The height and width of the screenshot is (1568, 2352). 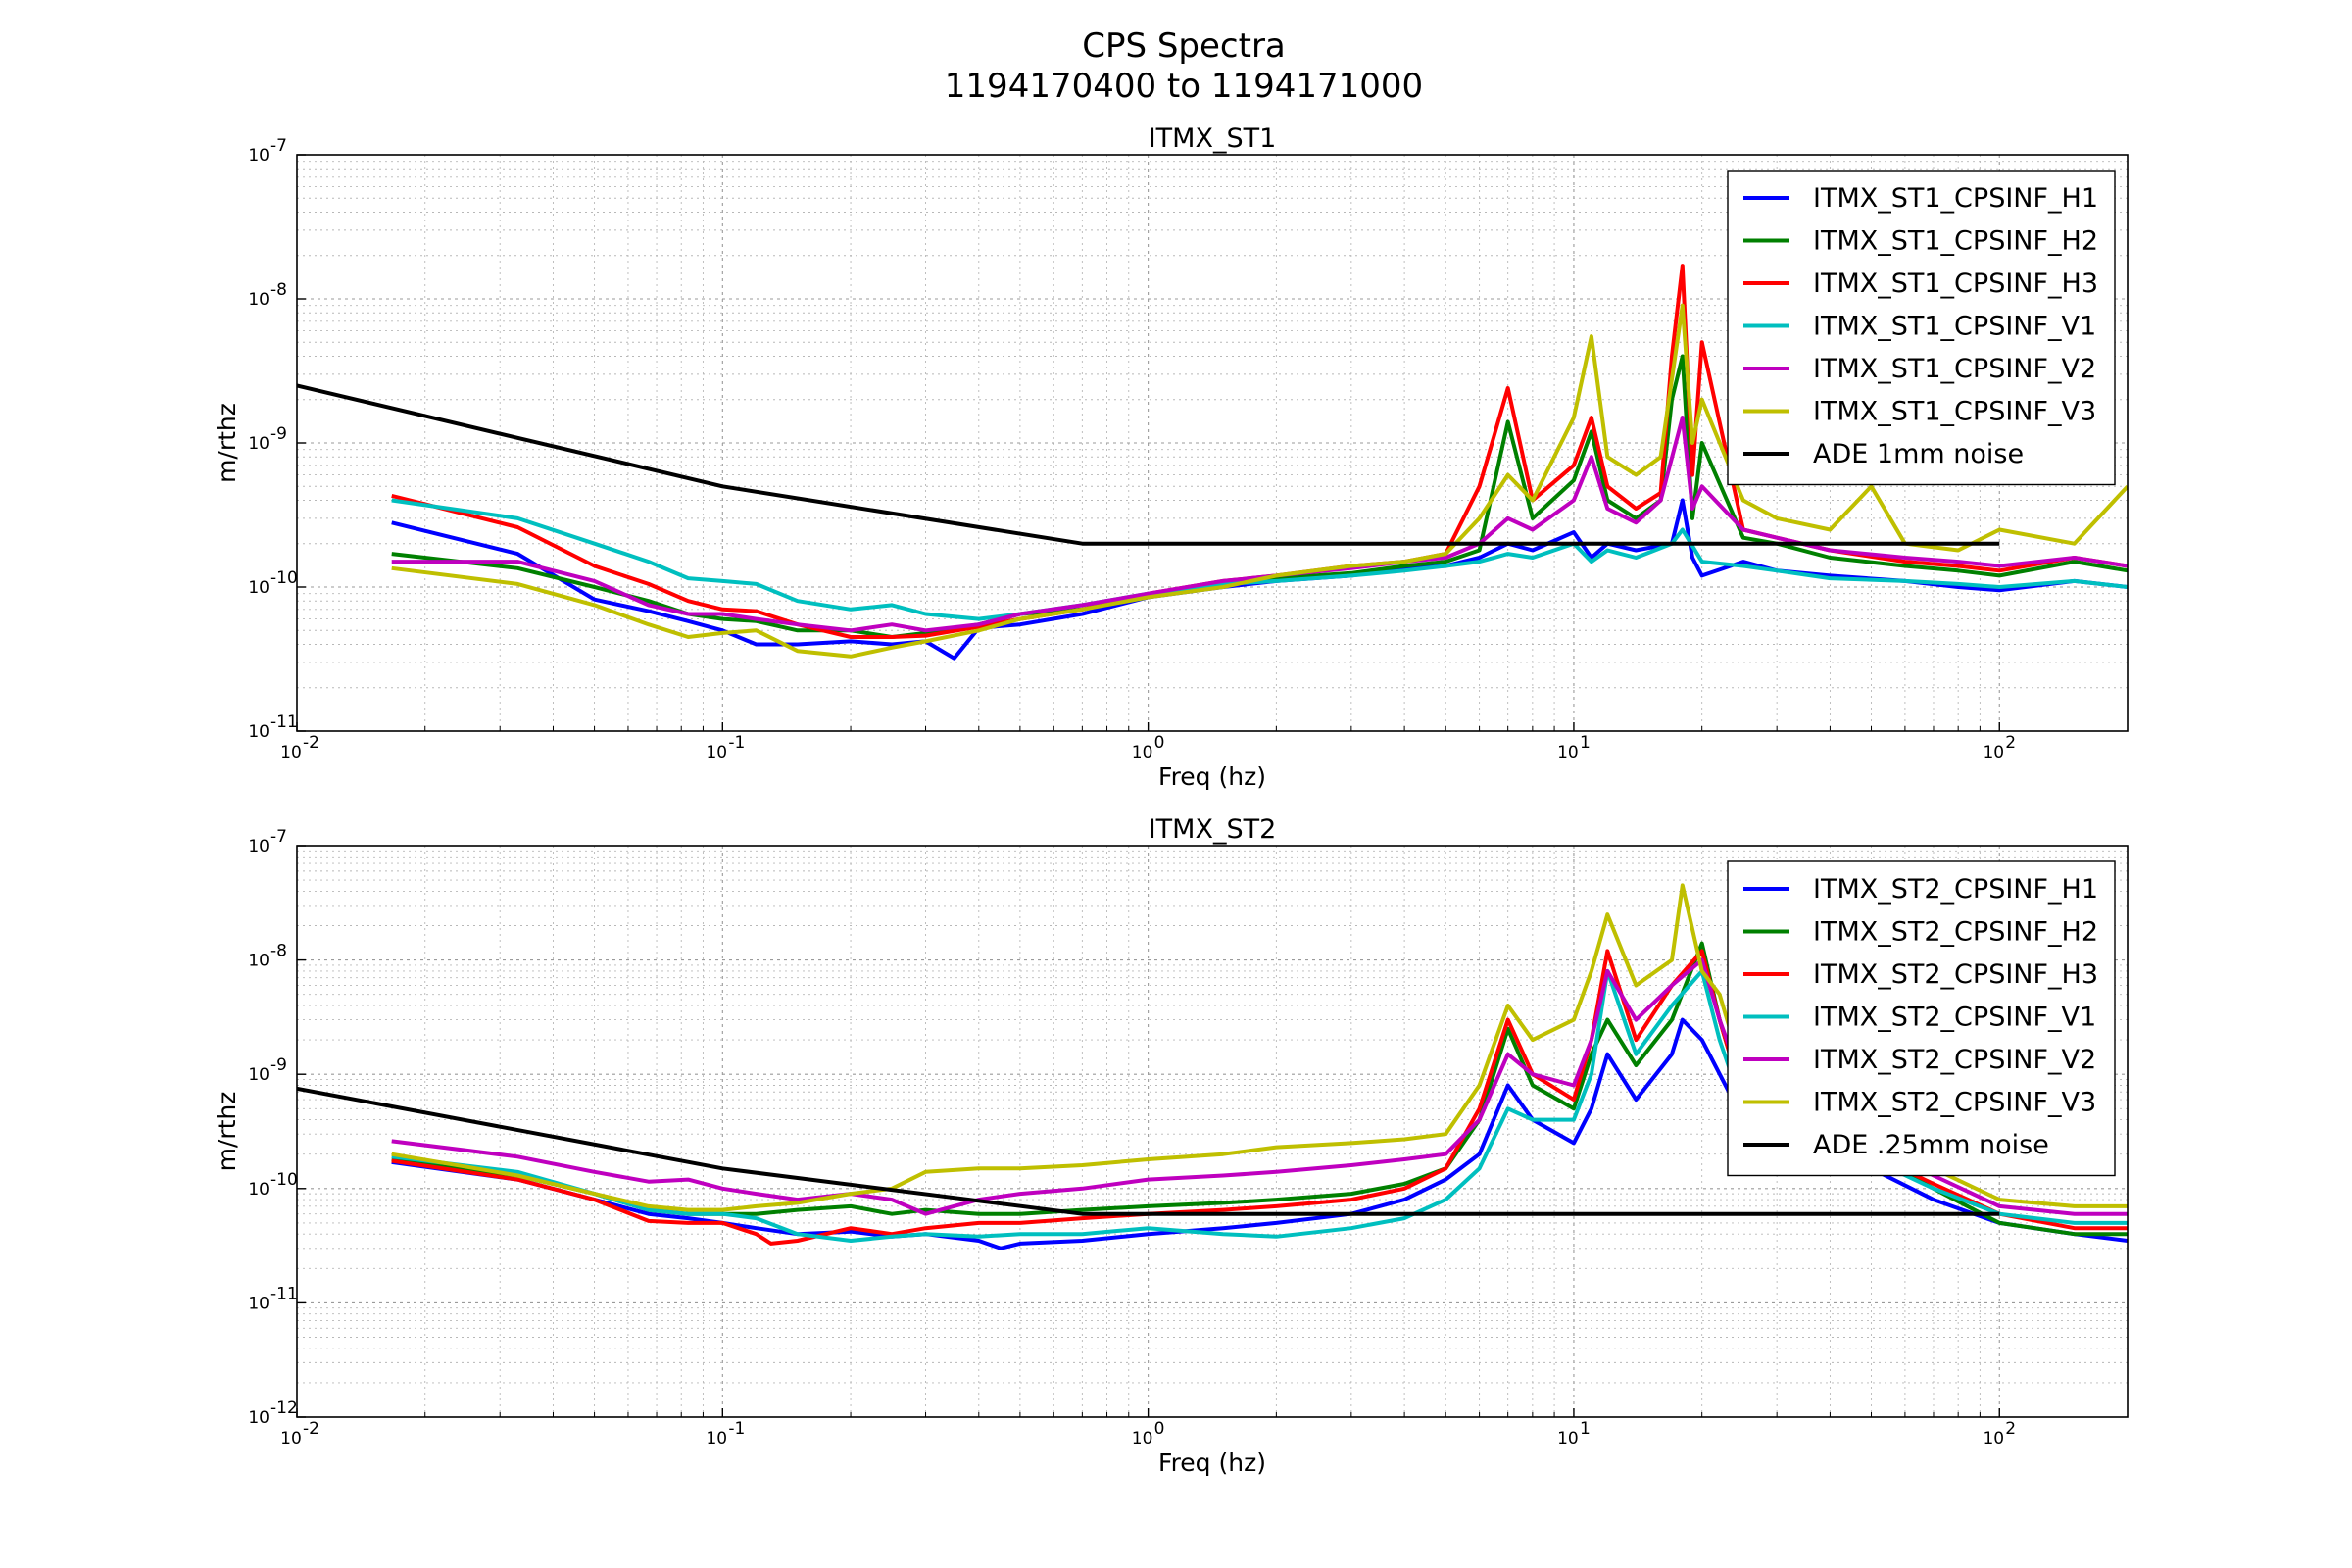 What do you see at coordinates (1955, 932) in the screenshot?
I see `legend-label-itmx-st2-cpsinf-h2: ITMX_ST2_CPSINF_H2` at bounding box center [1955, 932].